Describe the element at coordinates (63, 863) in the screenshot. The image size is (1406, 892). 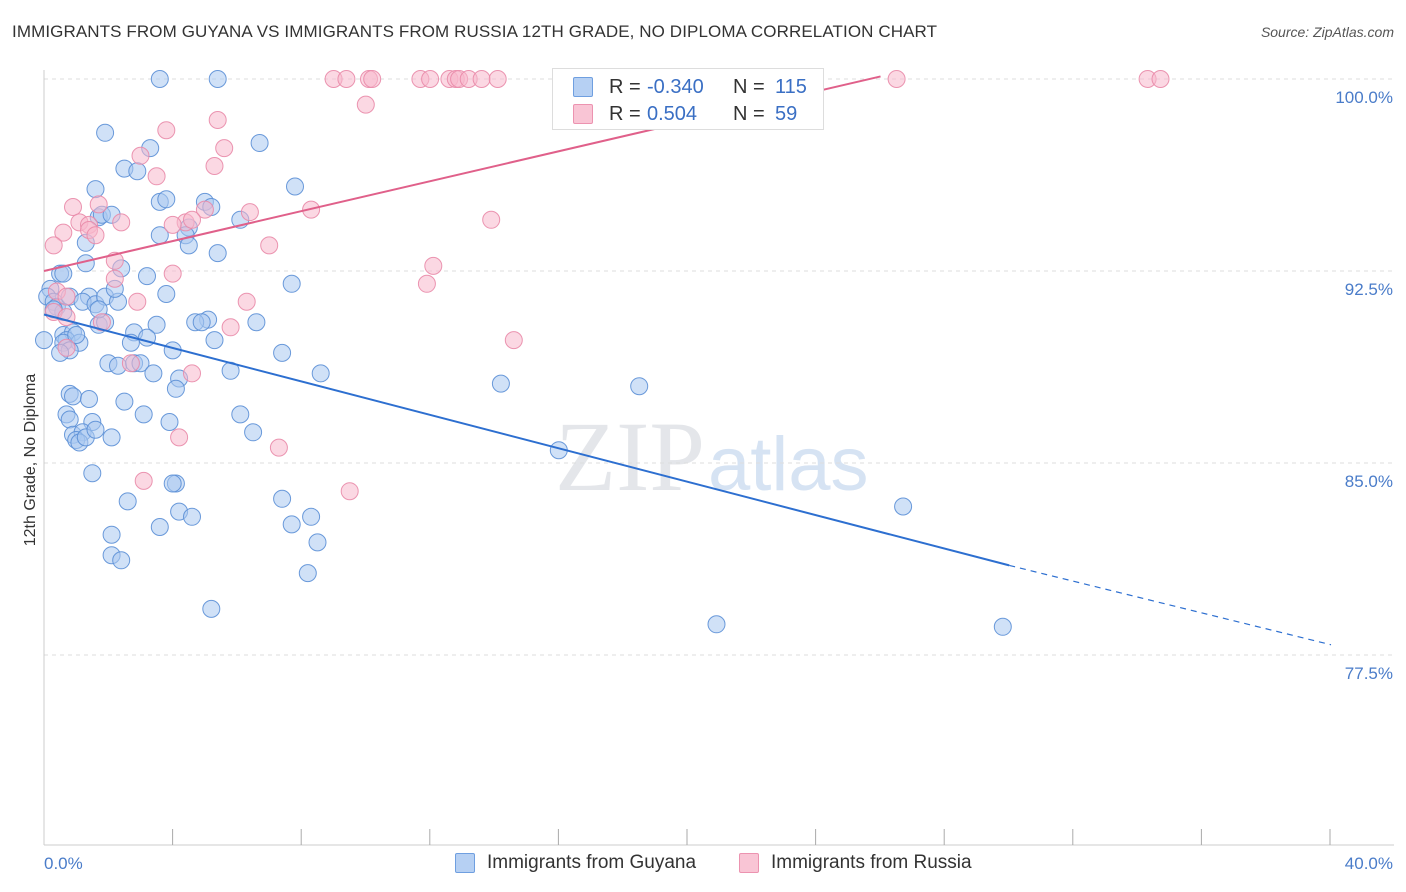
I see `x-tick-label: 0.0%` at that location.